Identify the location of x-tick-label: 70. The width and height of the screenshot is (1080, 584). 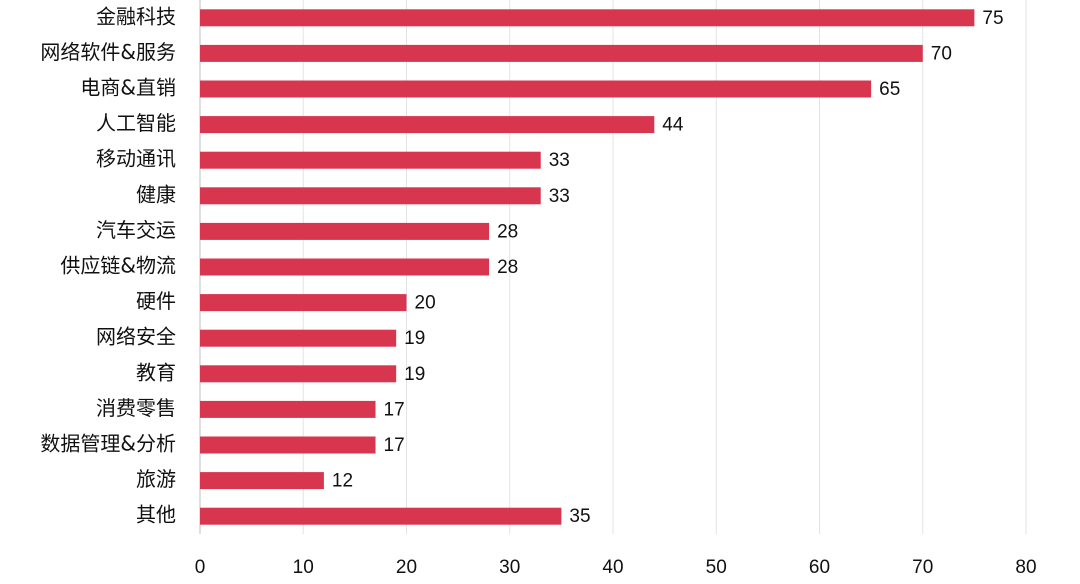
(922, 567).